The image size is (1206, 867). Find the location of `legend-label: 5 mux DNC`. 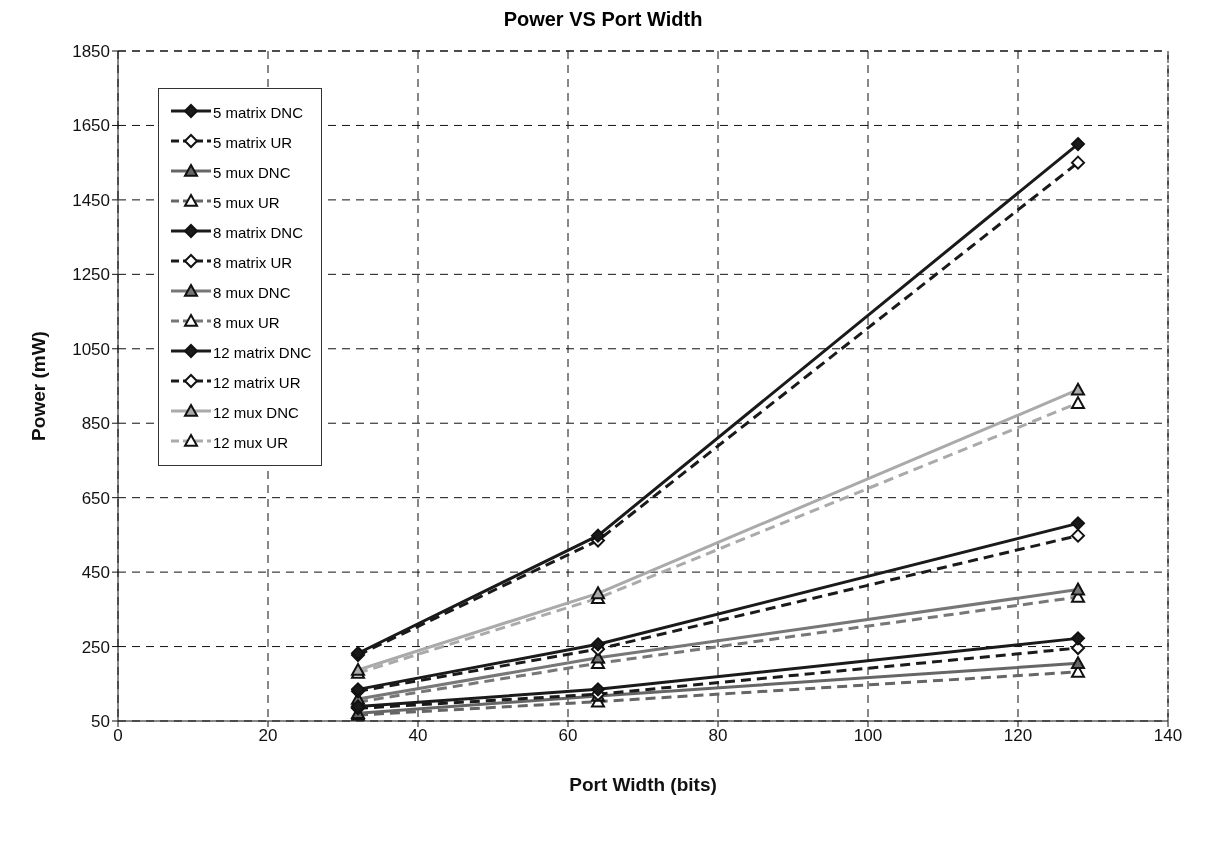

legend-label: 5 mux DNC is located at coordinates (252, 172).